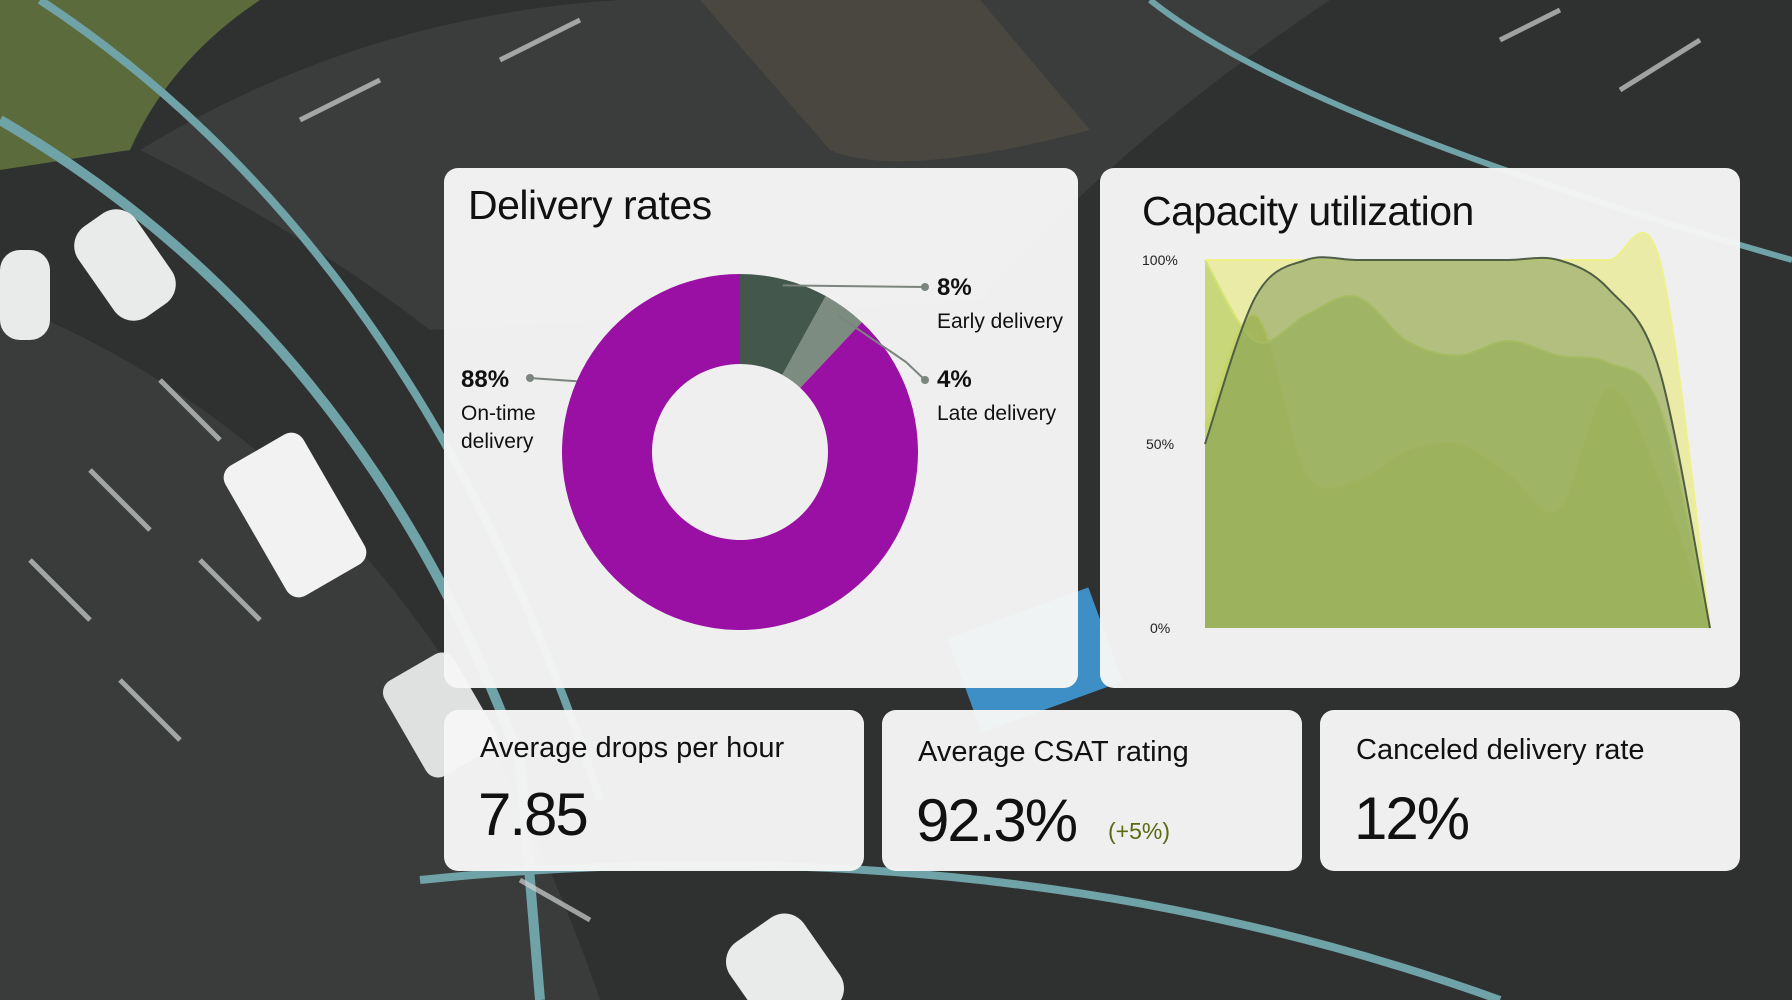  What do you see at coordinates (854, 286) in the screenshot?
I see `leader-early` at bounding box center [854, 286].